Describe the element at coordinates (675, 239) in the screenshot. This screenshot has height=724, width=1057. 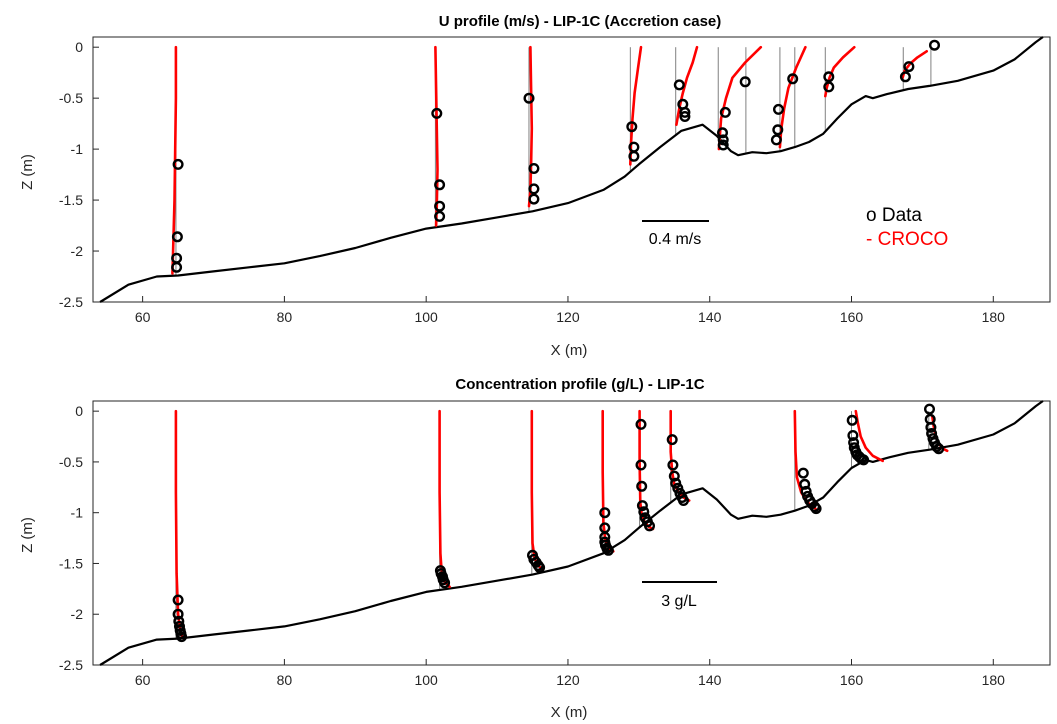
I see `velocity-scale-label: 0.4 m/s` at that location.